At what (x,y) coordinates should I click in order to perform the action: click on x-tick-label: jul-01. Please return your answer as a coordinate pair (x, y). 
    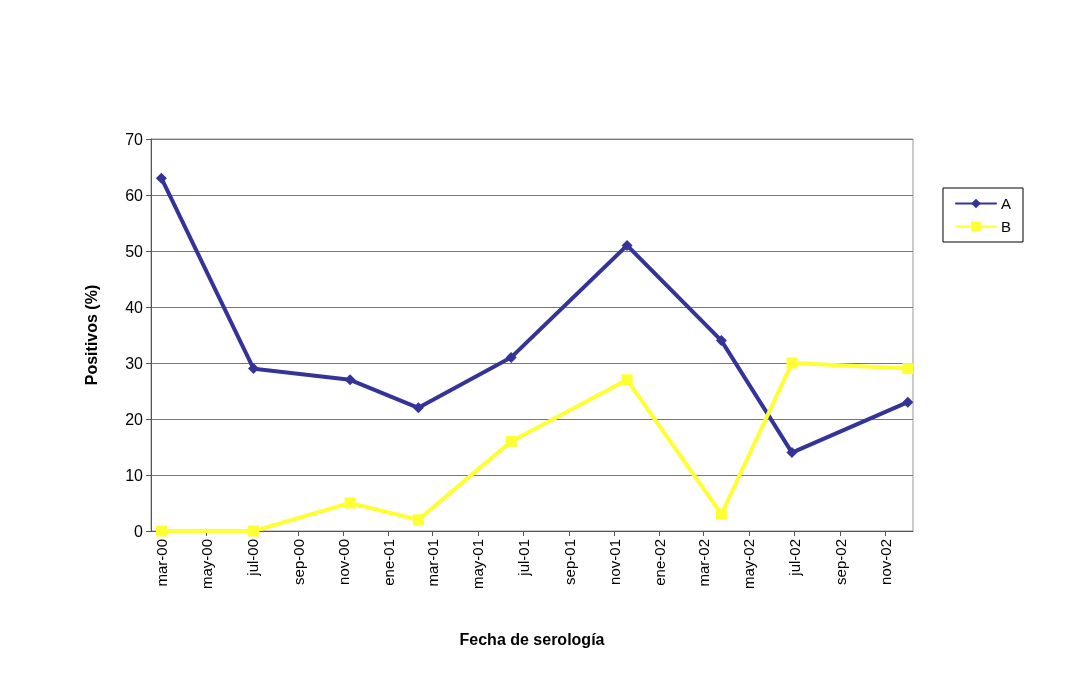
    Looking at the image, I should click on (523, 558).